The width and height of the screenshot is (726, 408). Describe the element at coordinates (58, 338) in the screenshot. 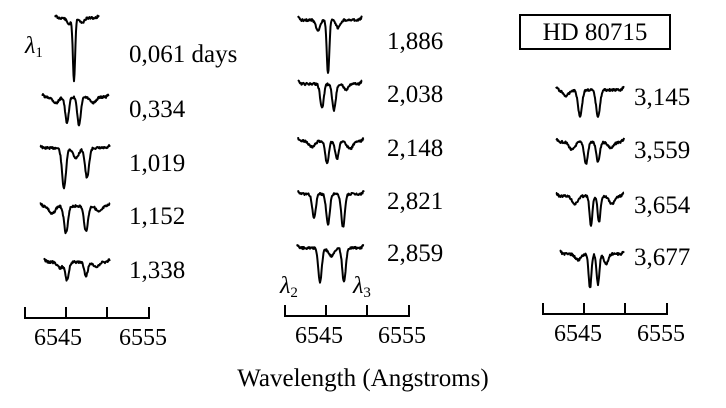

I see `axis1-tick-6545: 6545` at that location.